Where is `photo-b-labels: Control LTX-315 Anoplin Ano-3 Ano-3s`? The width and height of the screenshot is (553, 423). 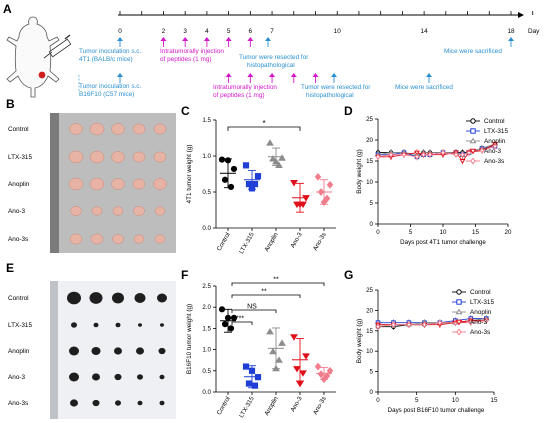 photo-b-labels: Control LTX-315 Anoplin Ano-3 Ano-3s is located at coordinates (20, 184).